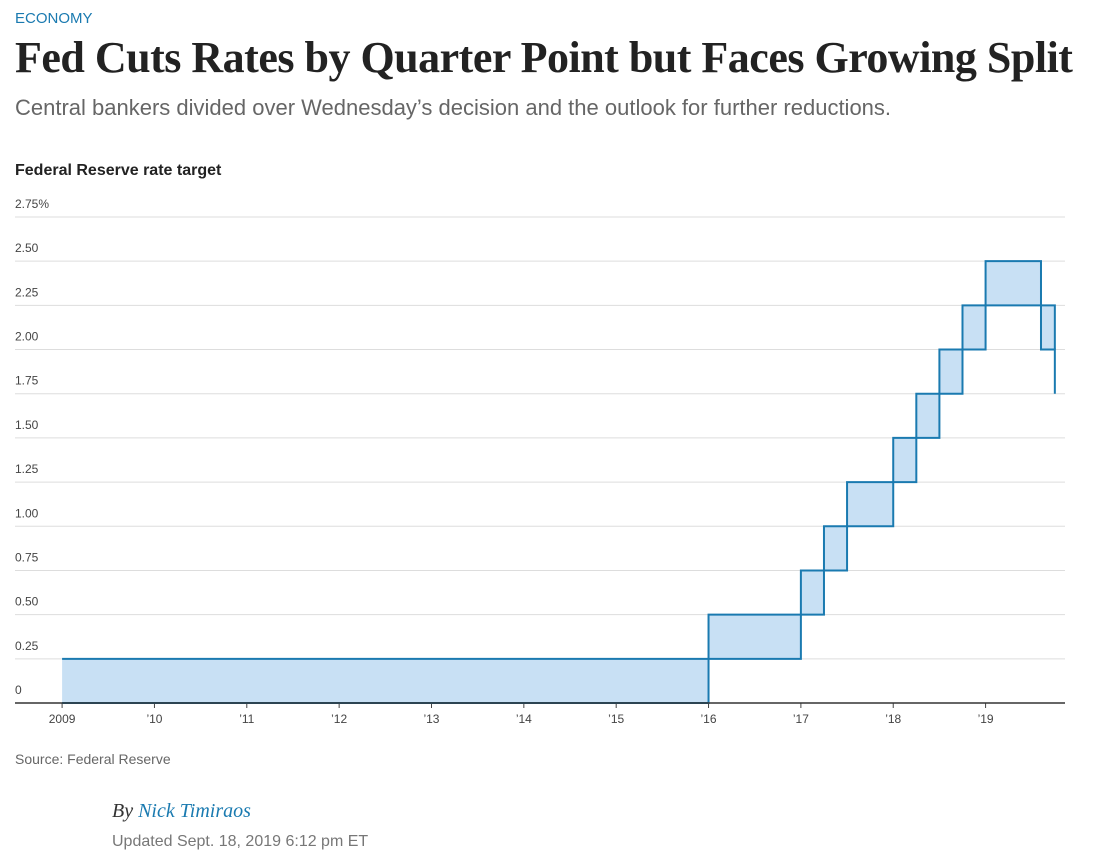 This screenshot has width=1118, height=866. I want to click on x-tick-label: ’18, so click(893, 719).